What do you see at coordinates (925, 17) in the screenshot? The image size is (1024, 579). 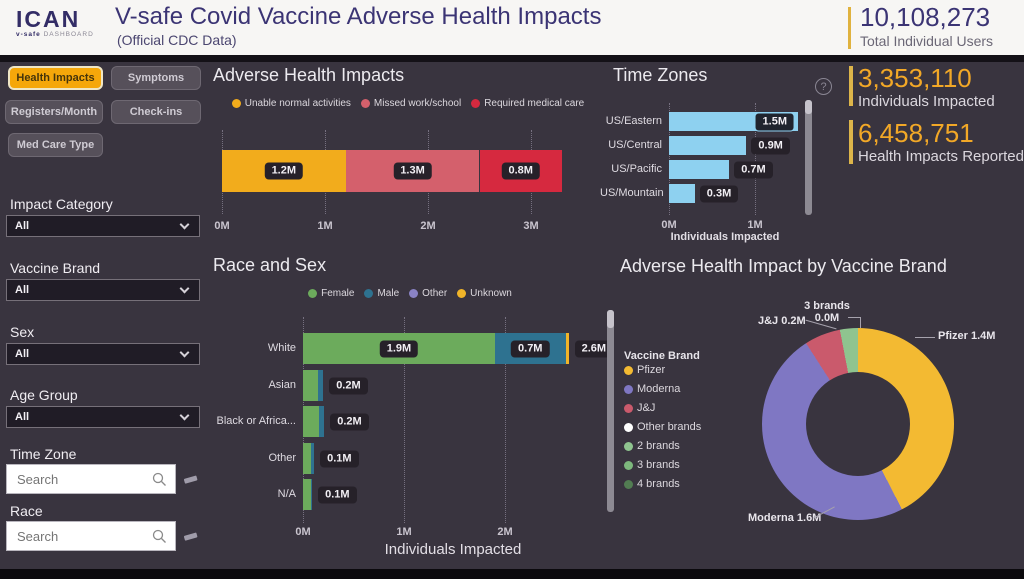 I see `total-users-value: 10,108,273` at bounding box center [925, 17].